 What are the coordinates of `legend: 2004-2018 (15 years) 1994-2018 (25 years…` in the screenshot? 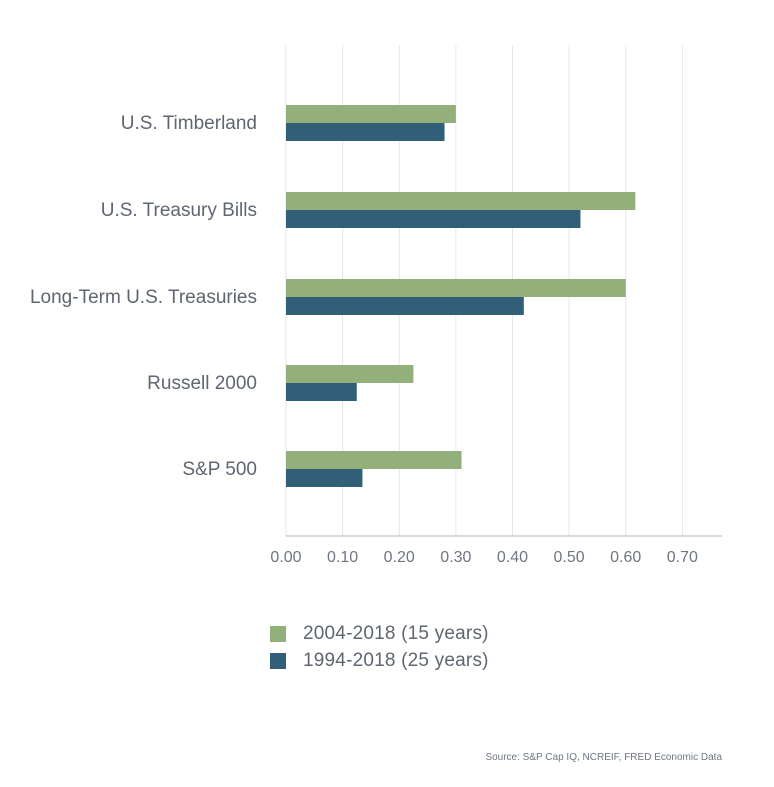 It's located at (379, 647).